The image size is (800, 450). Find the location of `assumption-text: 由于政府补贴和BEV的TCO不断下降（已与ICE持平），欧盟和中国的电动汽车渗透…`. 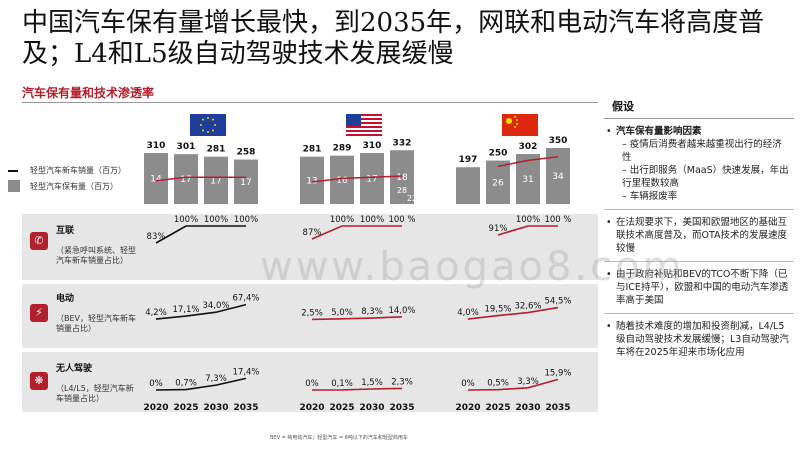

assumption-text: 由于政府补贴和BEV的TCO不断下降（已与ICE持平），欧盟和中国的电动汽车渗透… is located at coordinates (702, 287).